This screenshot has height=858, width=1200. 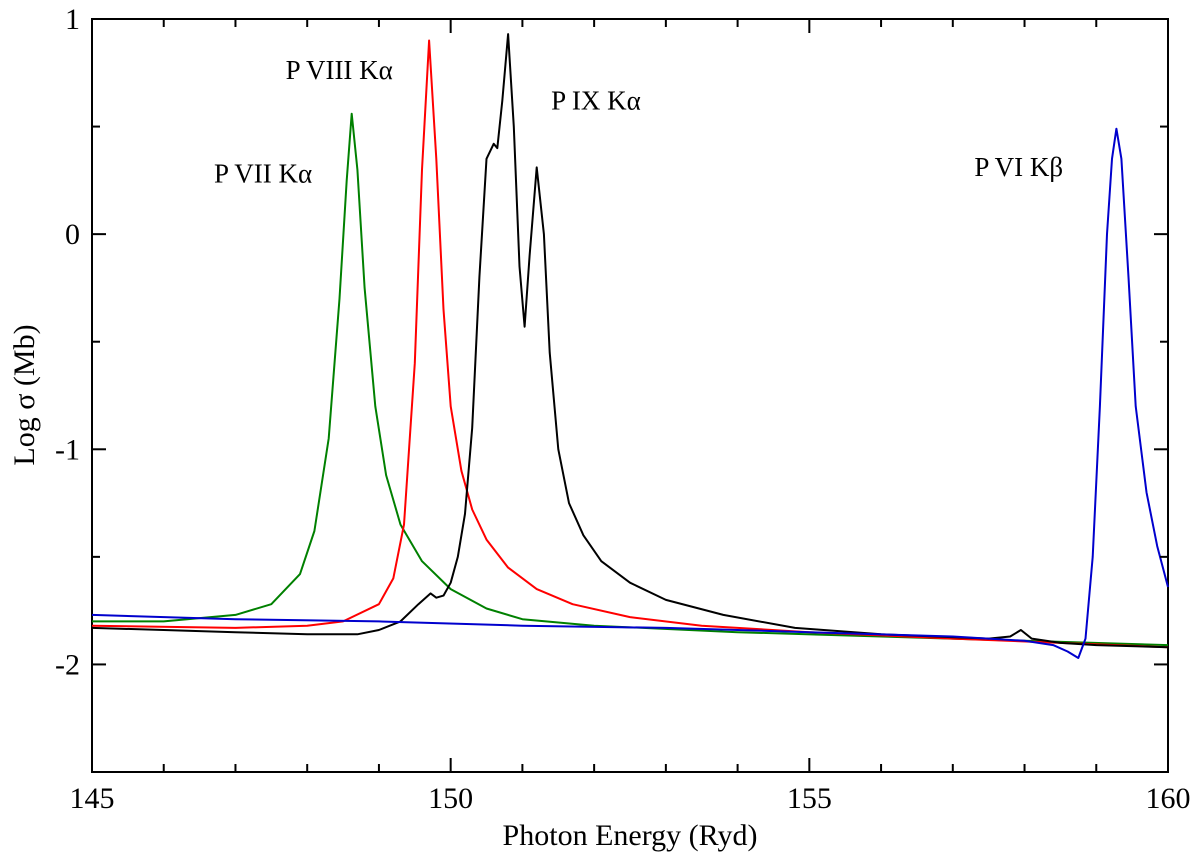 What do you see at coordinates (67, 664) in the screenshot?
I see `y-tick-label: -2` at bounding box center [67, 664].